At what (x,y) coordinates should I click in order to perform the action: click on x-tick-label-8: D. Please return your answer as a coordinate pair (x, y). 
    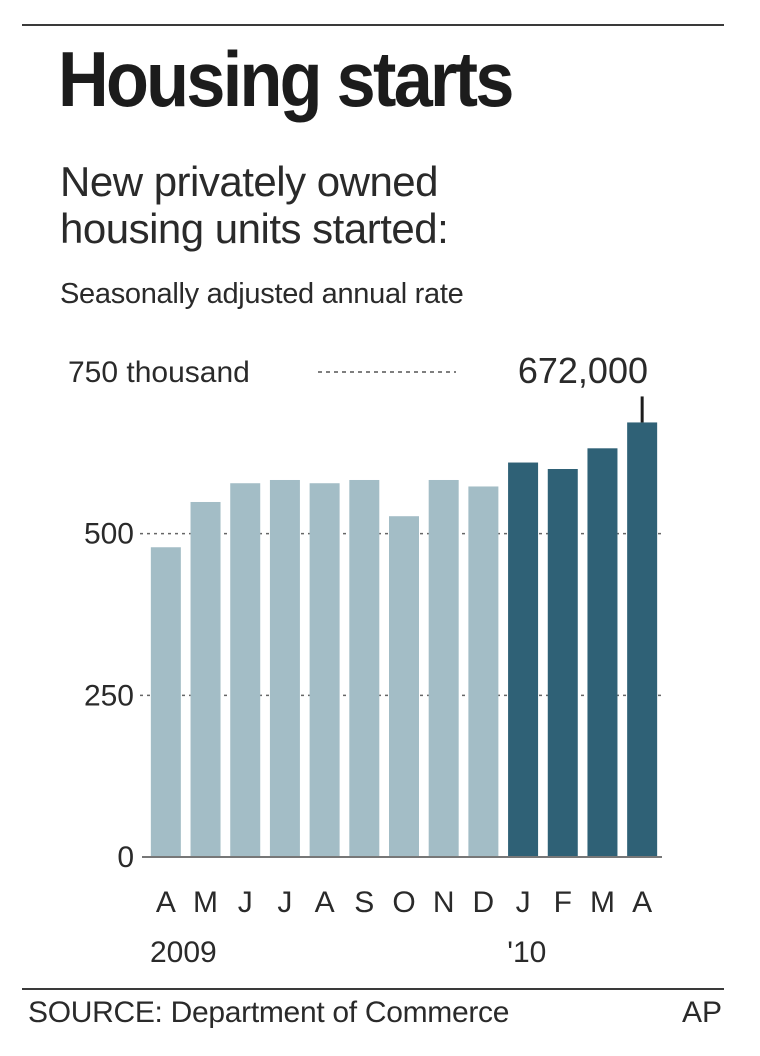
    Looking at the image, I should click on (484, 902).